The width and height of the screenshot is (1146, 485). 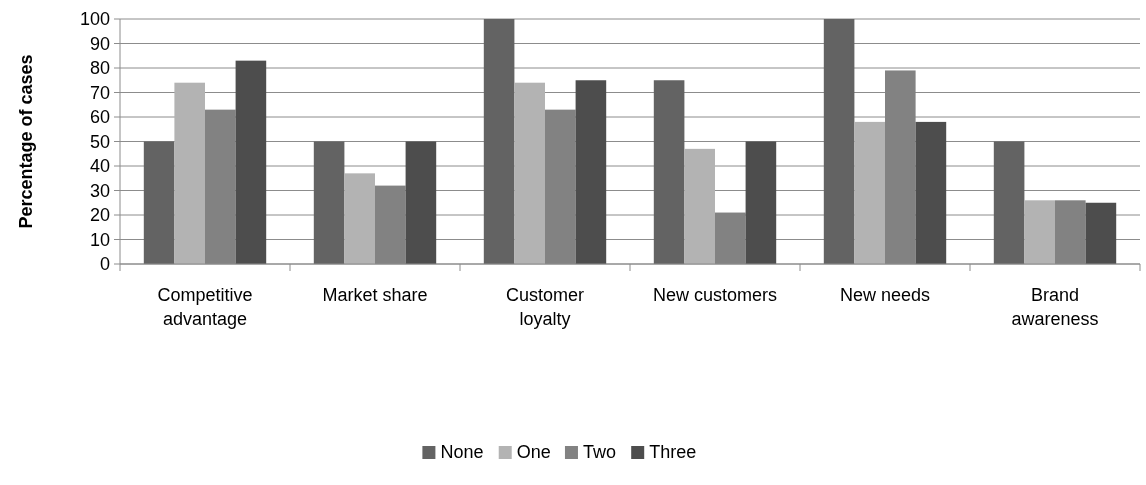 What do you see at coordinates (99, 166) in the screenshot?
I see `y-tick-label: 40` at bounding box center [99, 166].